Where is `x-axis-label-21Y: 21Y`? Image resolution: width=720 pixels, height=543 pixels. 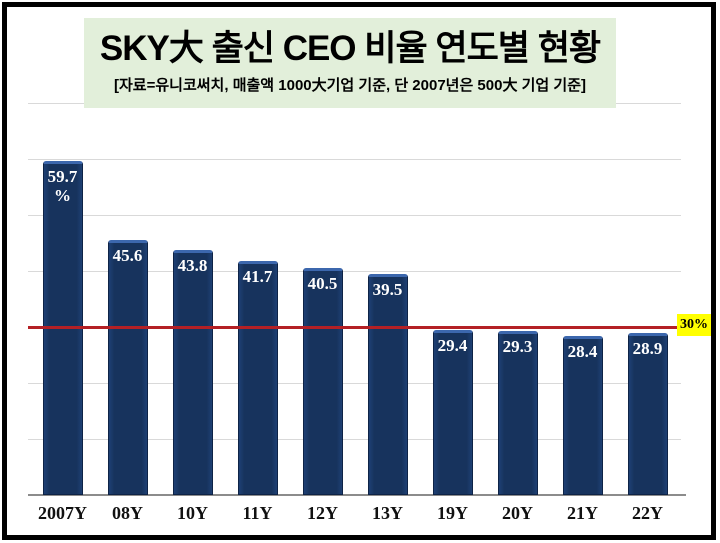 x-axis-label-21Y: 21Y is located at coordinates (582, 513).